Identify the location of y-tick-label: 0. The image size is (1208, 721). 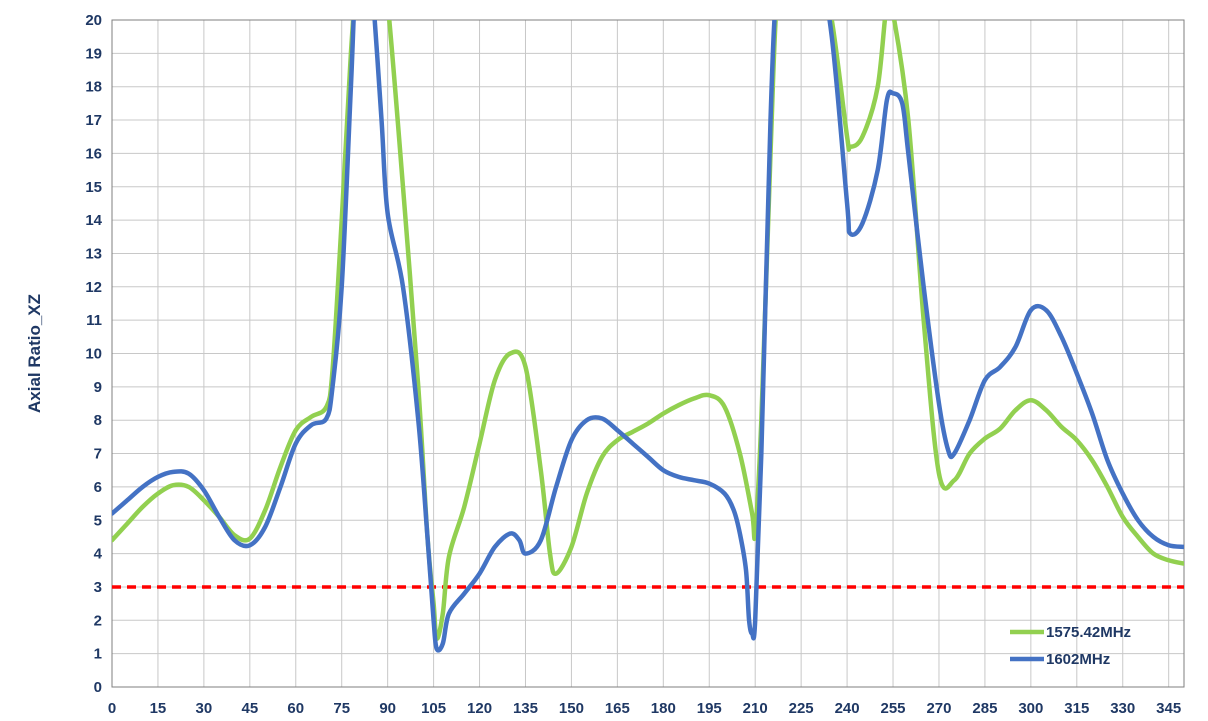
(98, 687).